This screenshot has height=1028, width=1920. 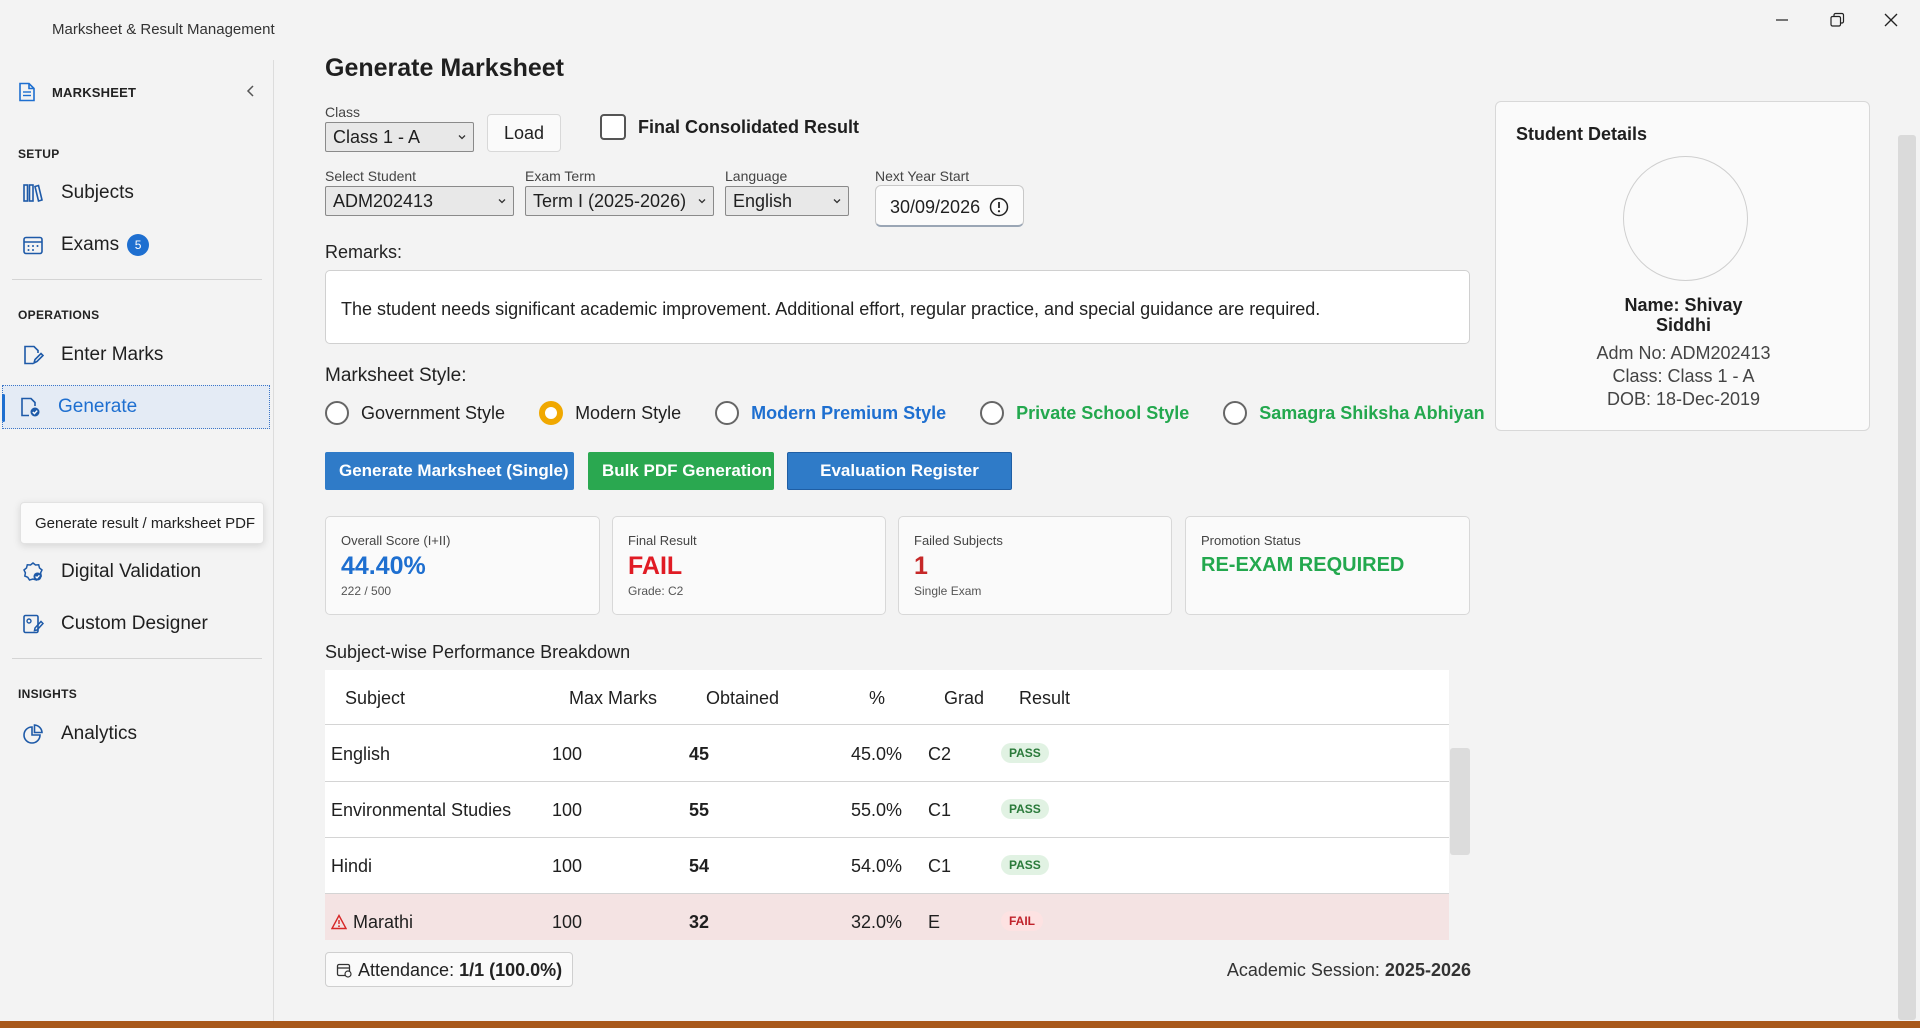 What do you see at coordinates (112, 354) in the screenshot?
I see `sidebar-item-label: Enter Marks` at bounding box center [112, 354].